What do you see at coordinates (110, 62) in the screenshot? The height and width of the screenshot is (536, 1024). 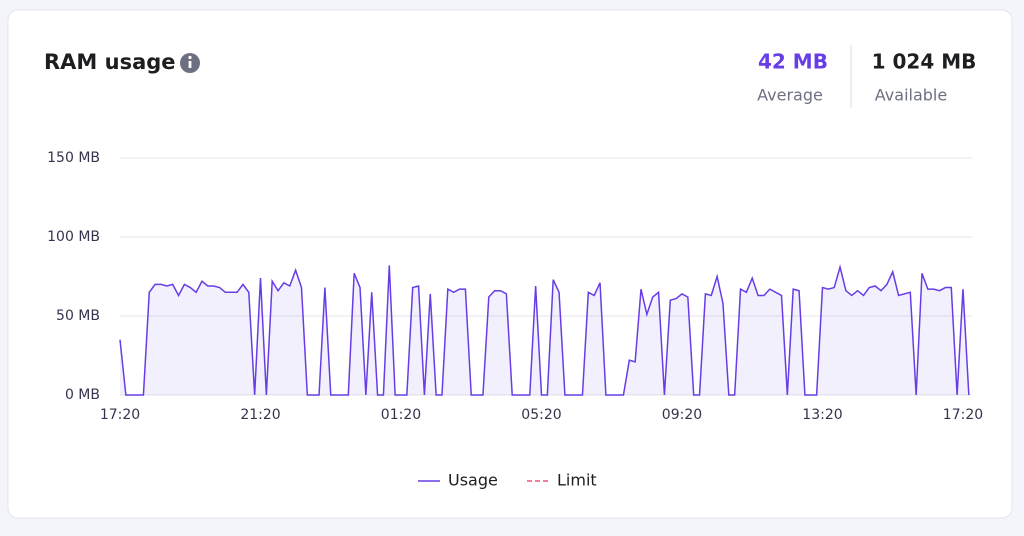 I see `card-title: RAM usage` at bounding box center [110, 62].